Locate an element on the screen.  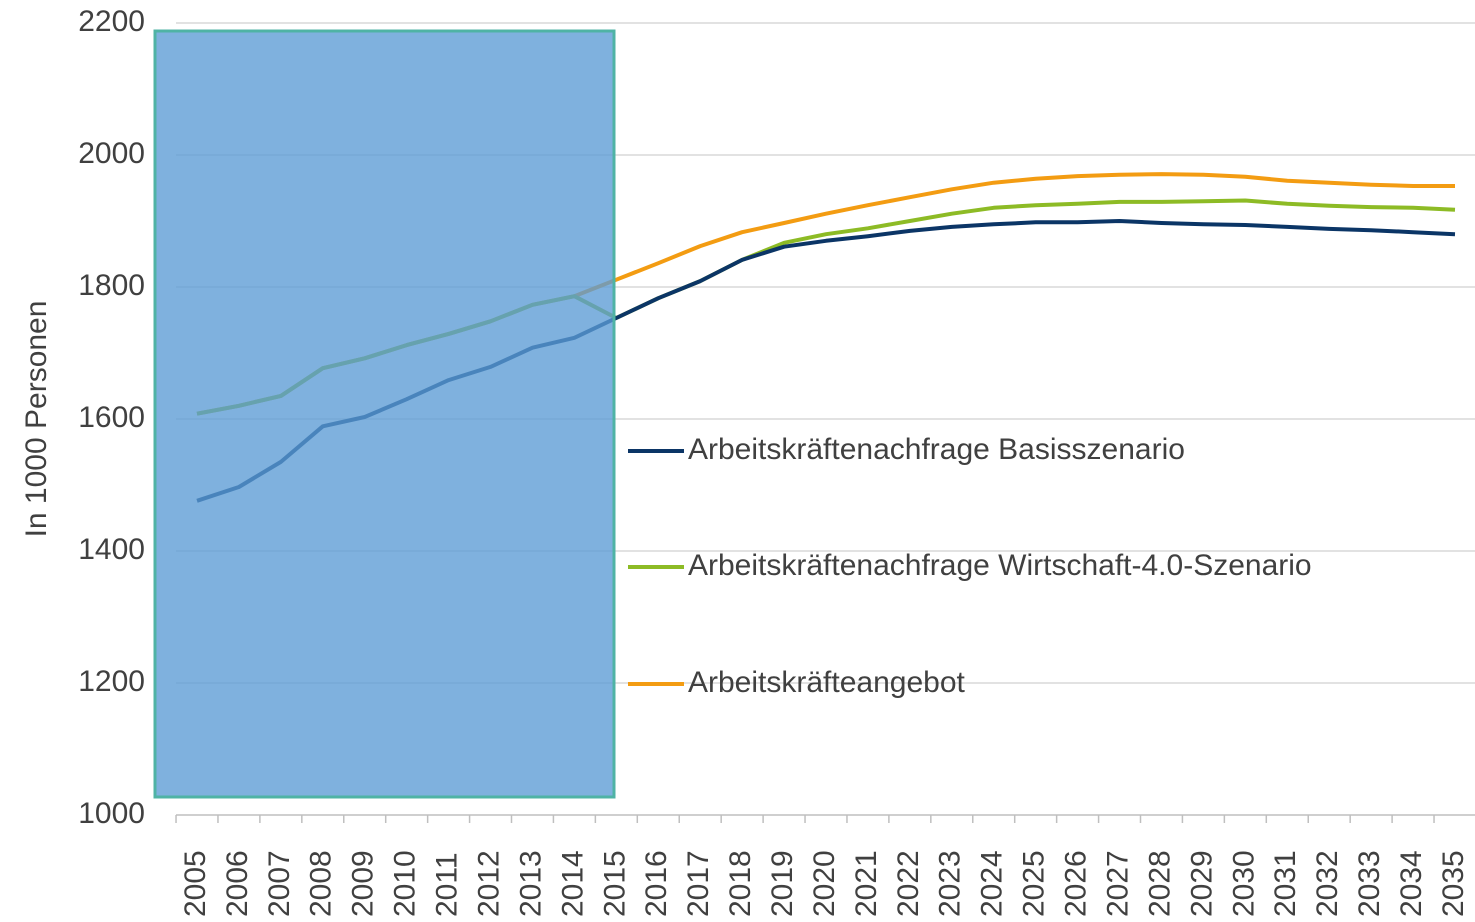
x-tick-label: 2007 is located at coordinates (279, 883).